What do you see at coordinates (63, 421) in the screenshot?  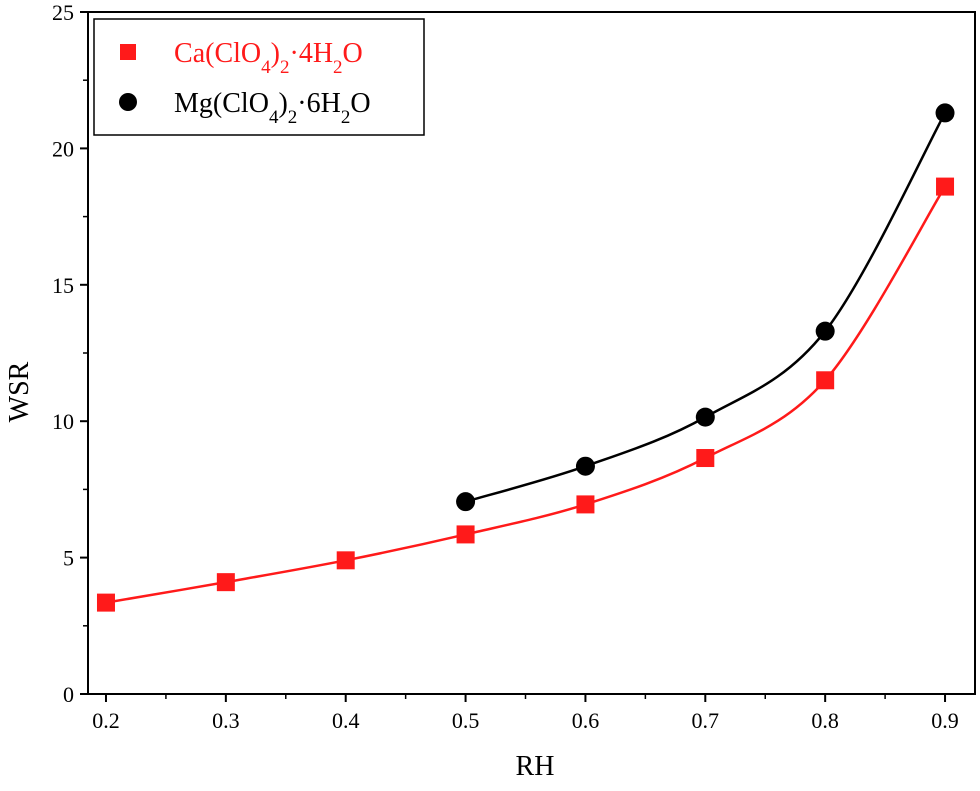 I see `y-tick-label: 10` at bounding box center [63, 421].